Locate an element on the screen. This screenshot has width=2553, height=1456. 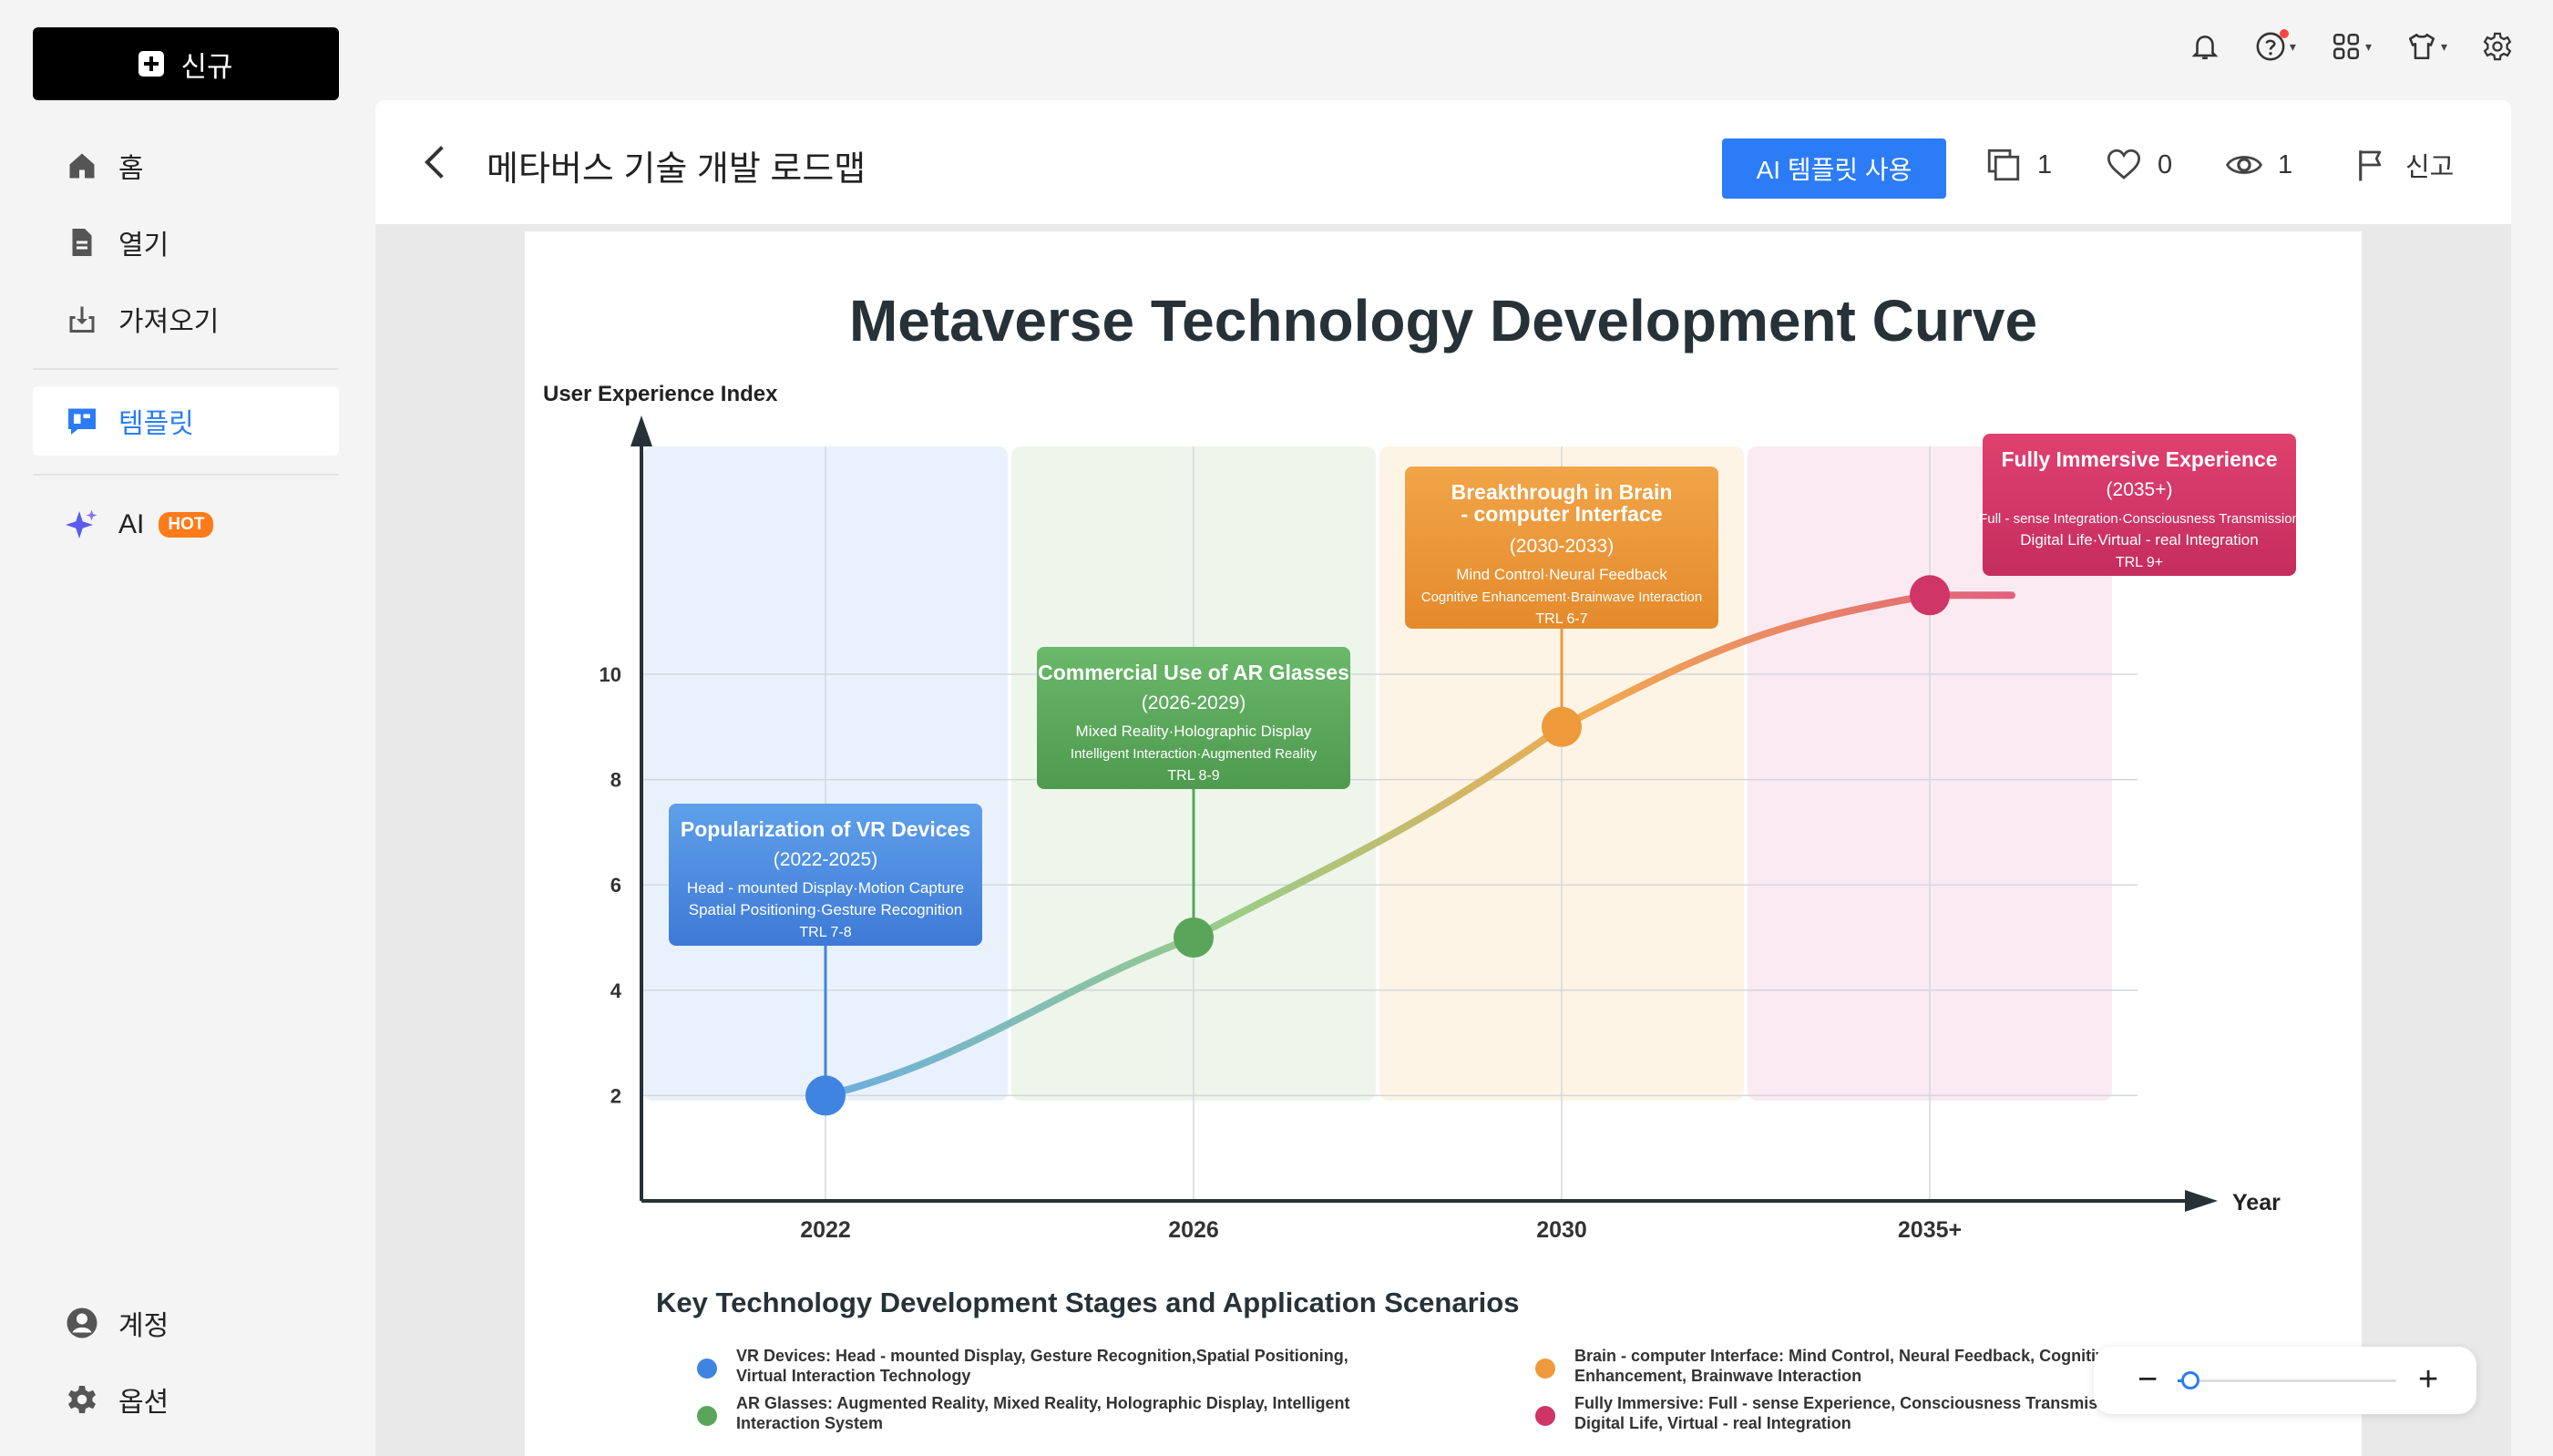
milestone-trl: TRL 8-9 is located at coordinates (1193, 776).